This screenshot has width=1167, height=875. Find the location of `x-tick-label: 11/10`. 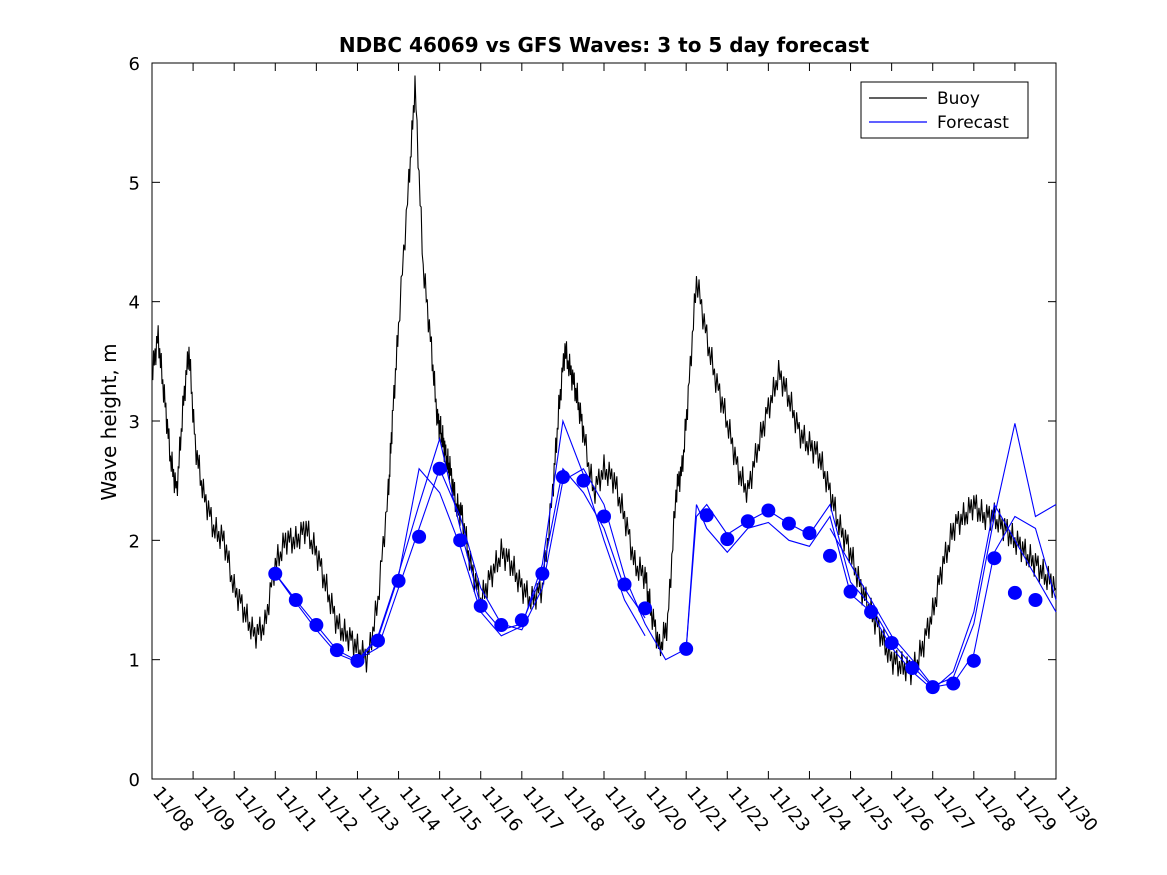

x-tick-label: 11/10 is located at coordinates (254, 809).